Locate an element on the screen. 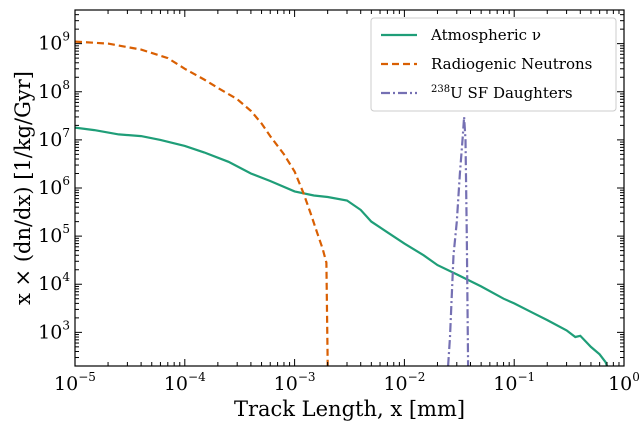  legend-sf-text: U SF Daughters is located at coordinates (511, 93).